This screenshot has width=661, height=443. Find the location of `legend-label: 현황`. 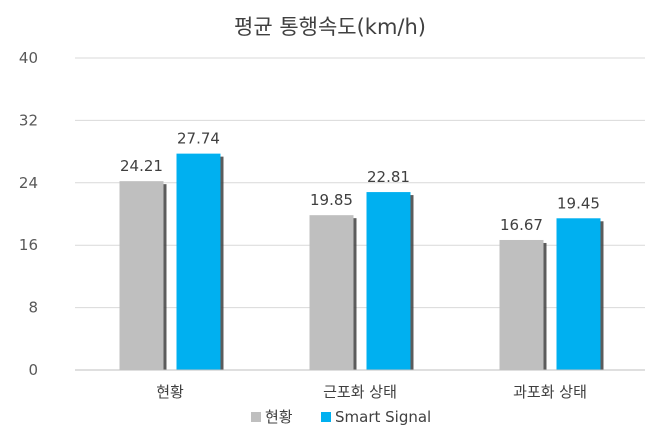

legend-label: 현황 is located at coordinates (279, 417).